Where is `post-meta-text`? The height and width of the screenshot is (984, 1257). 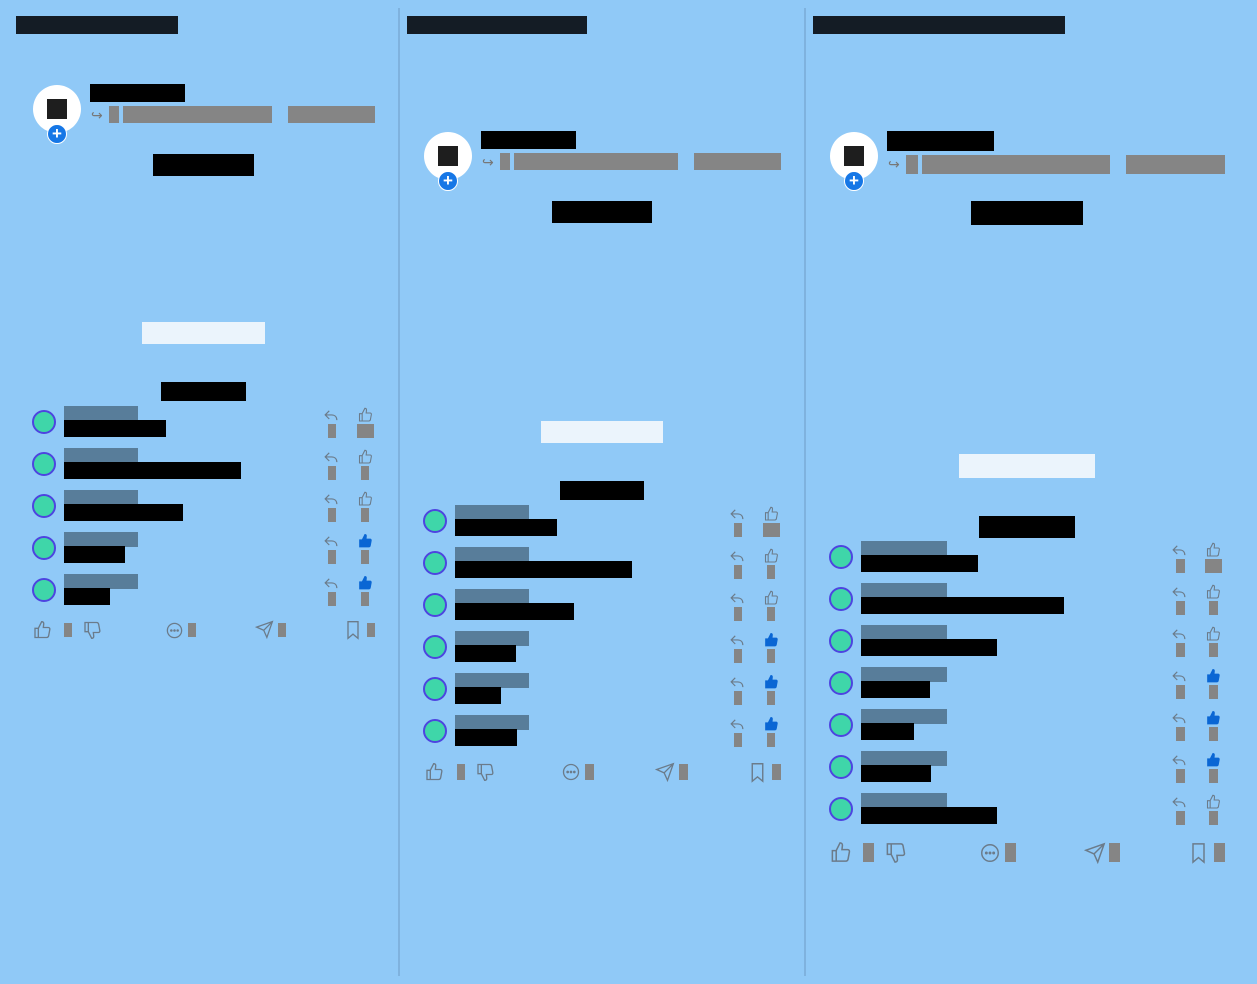 post-meta-text is located at coordinates (596, 161).